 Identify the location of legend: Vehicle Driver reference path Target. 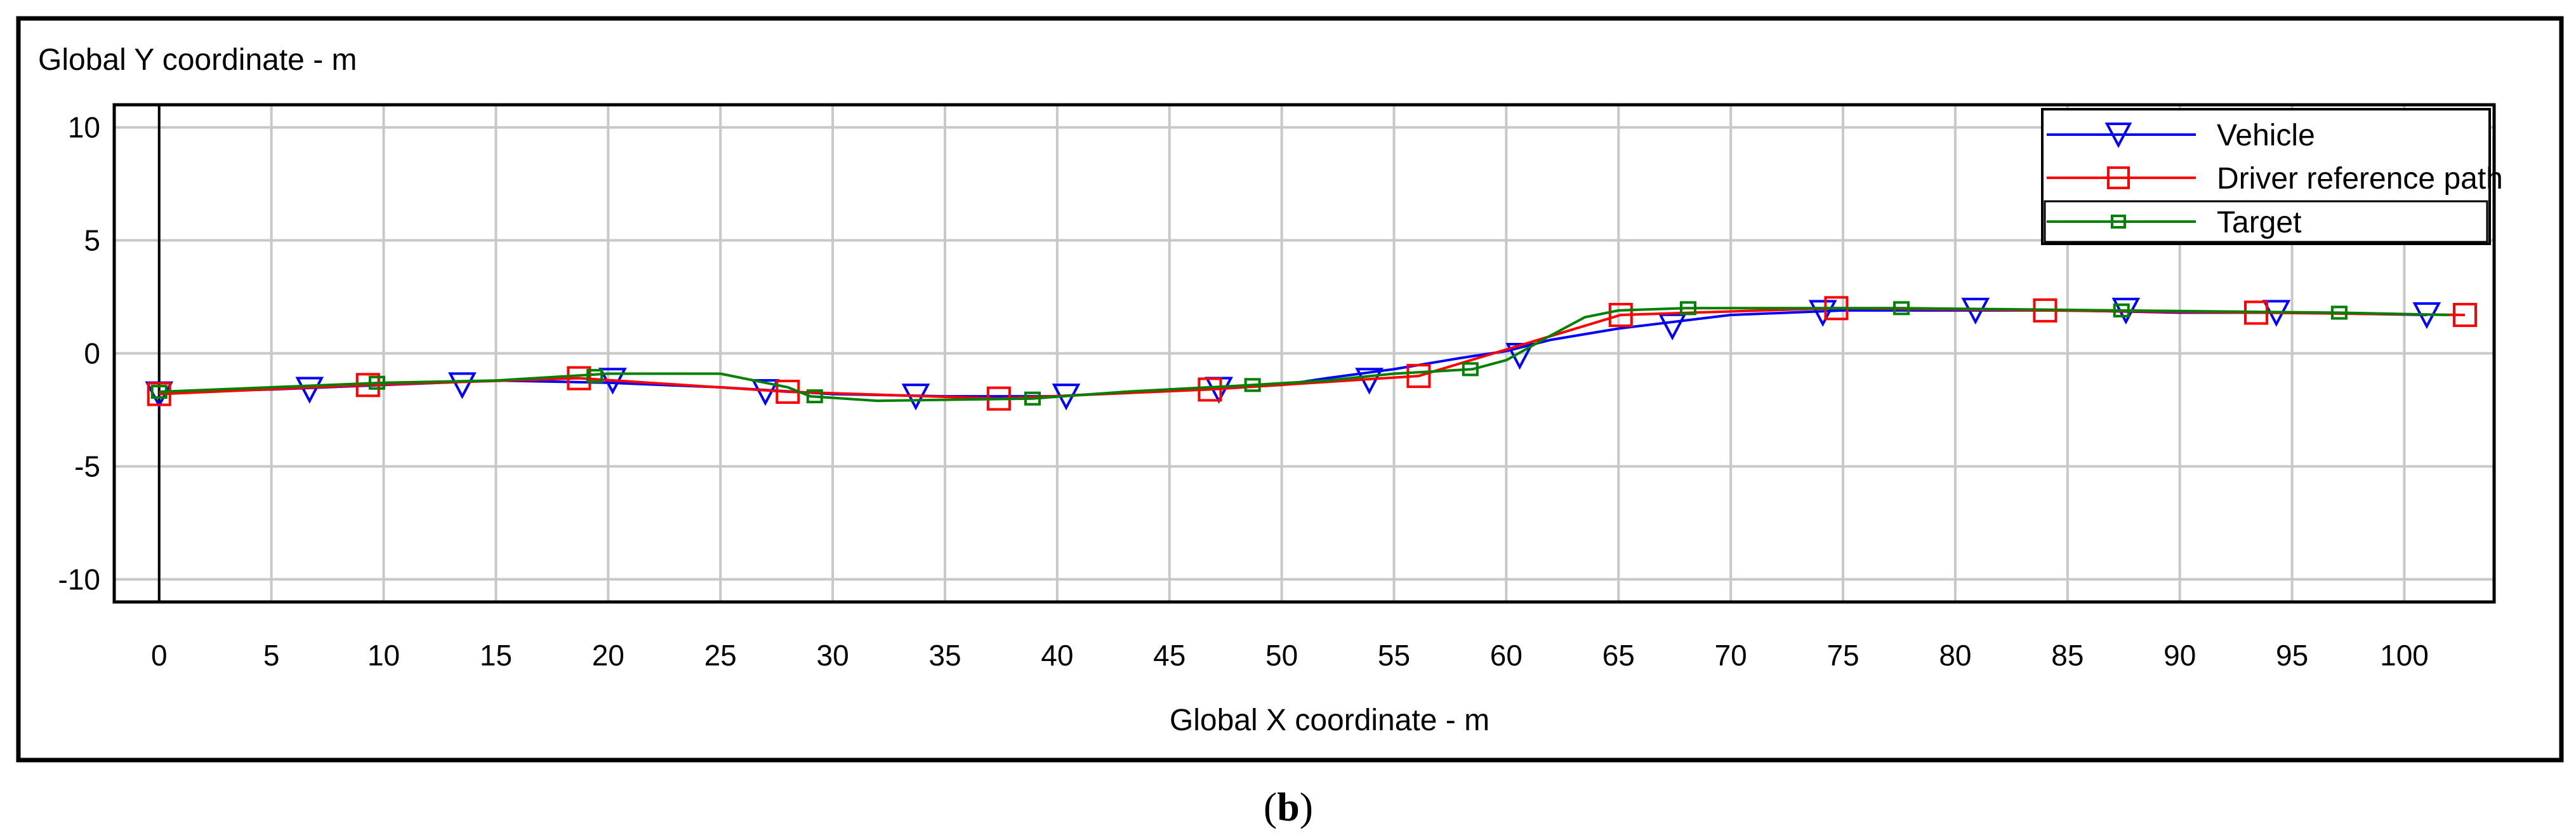
(2272, 176).